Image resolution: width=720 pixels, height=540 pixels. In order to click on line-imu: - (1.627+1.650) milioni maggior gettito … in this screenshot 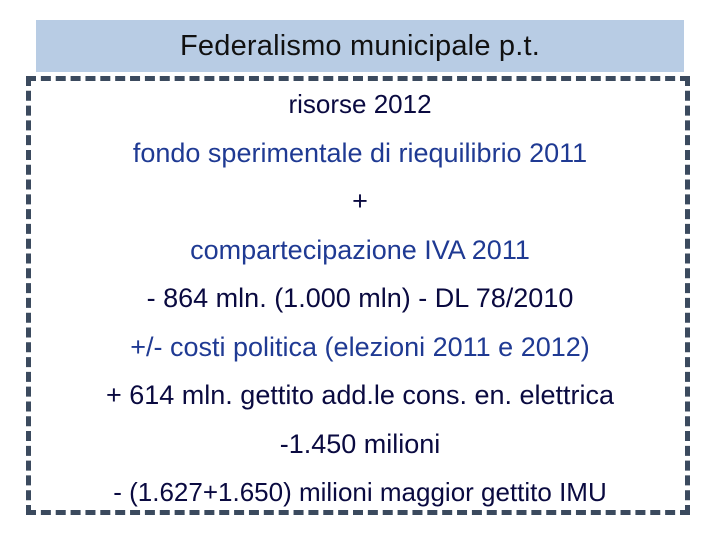, I will do `click(360, 492)`.